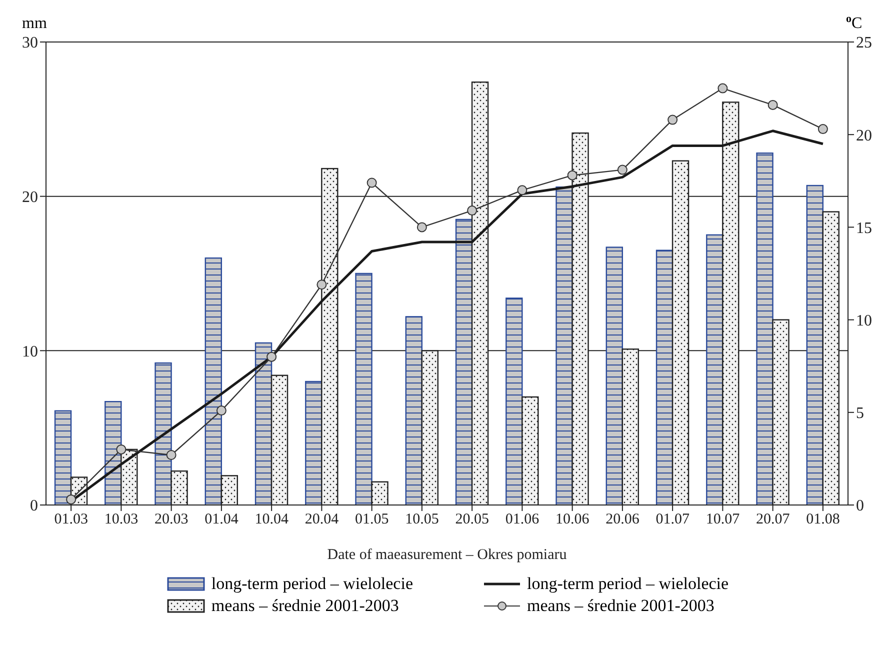 The height and width of the screenshot is (646, 895). What do you see at coordinates (472, 520) in the screenshot?
I see `x-tick-label: 20.05` at bounding box center [472, 520].